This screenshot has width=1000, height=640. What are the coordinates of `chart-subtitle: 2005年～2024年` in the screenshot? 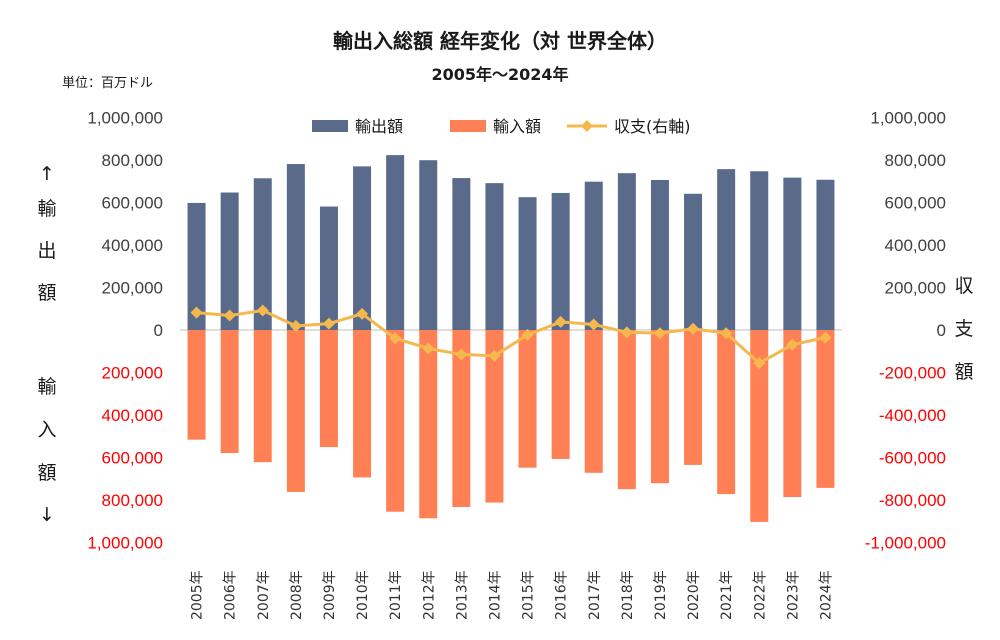 It's located at (499, 74).